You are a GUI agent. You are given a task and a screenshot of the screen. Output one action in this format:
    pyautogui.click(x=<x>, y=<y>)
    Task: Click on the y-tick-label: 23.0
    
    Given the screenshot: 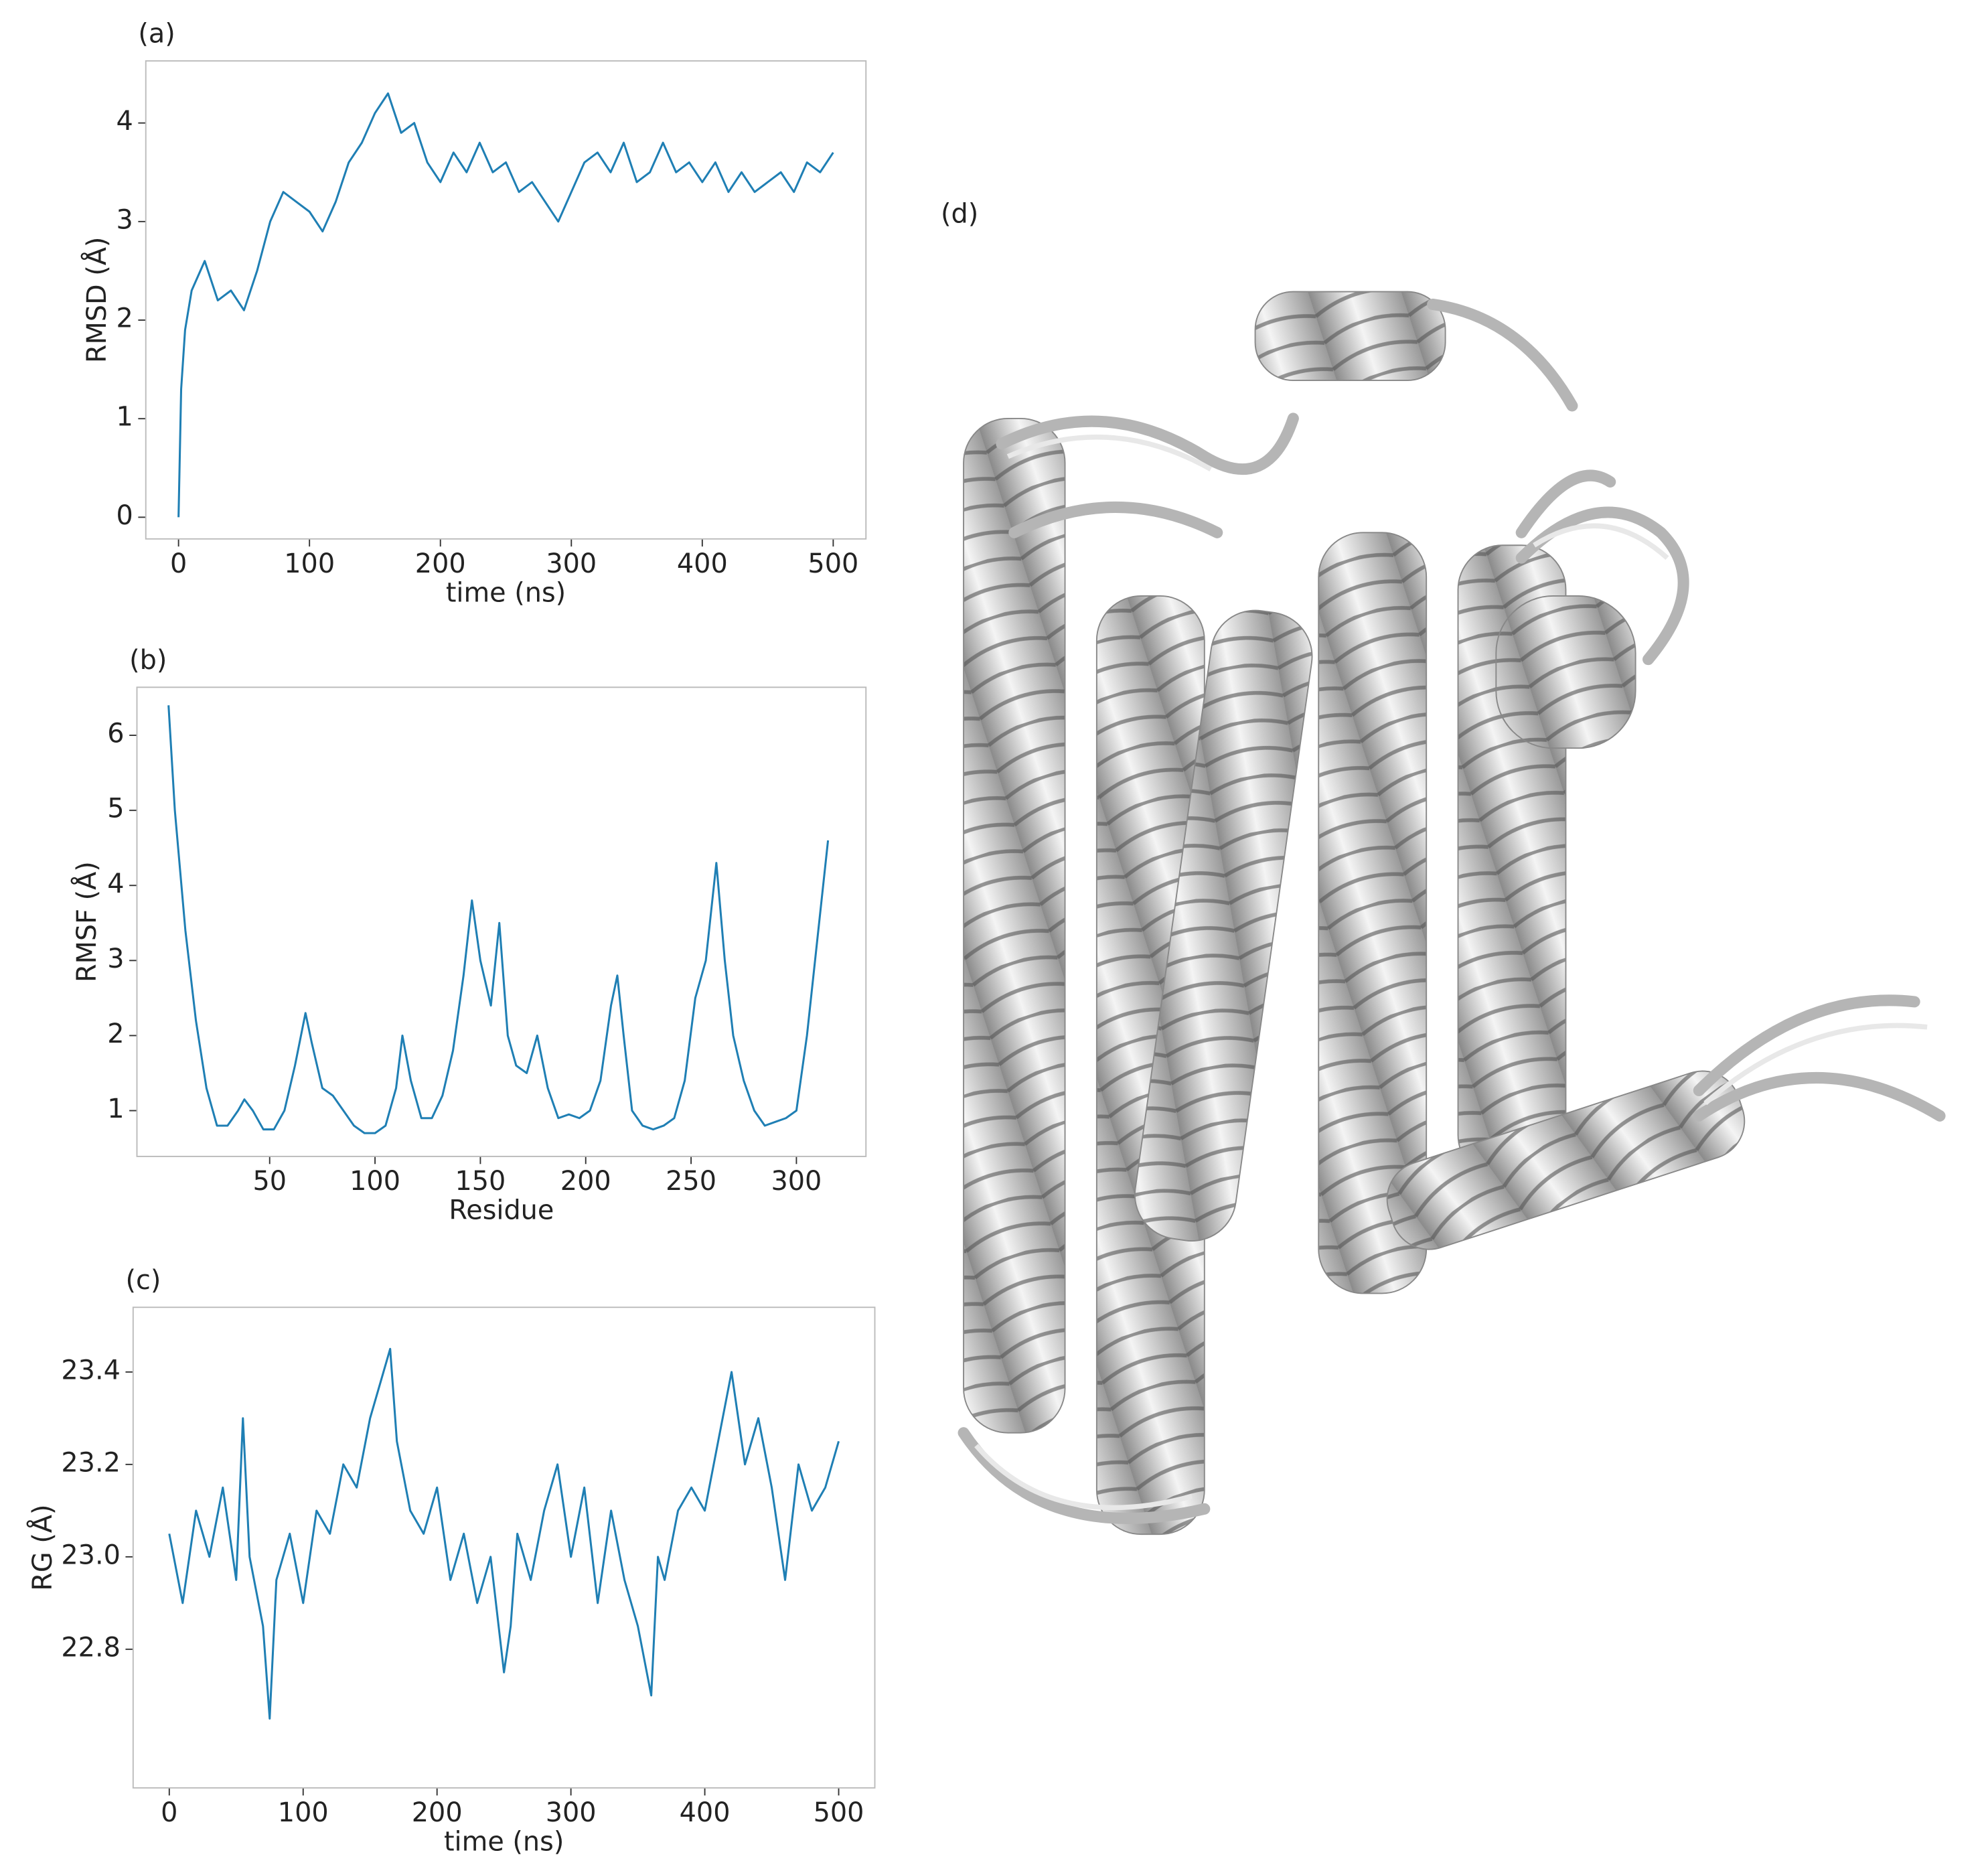 What is the action you would take?
    pyautogui.click(x=91, y=1555)
    